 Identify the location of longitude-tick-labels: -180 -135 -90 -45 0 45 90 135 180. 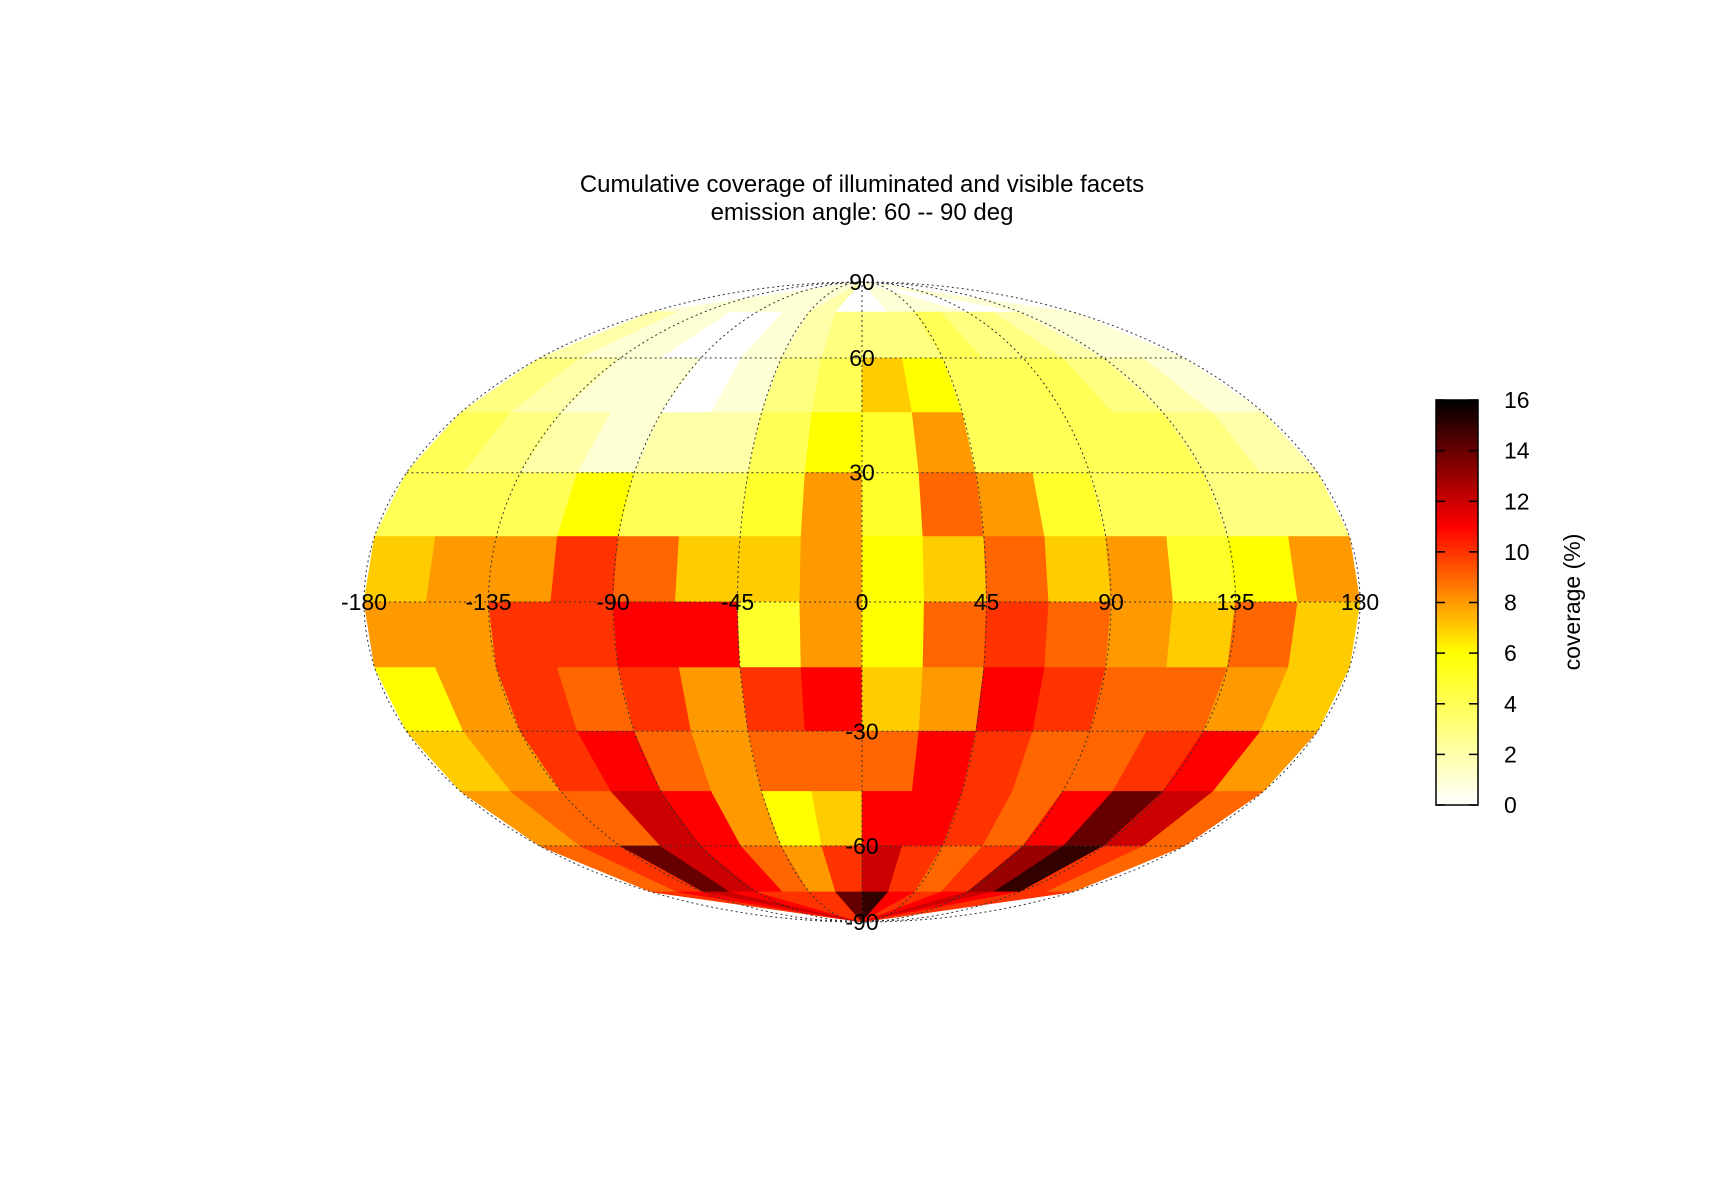
(860, 602).